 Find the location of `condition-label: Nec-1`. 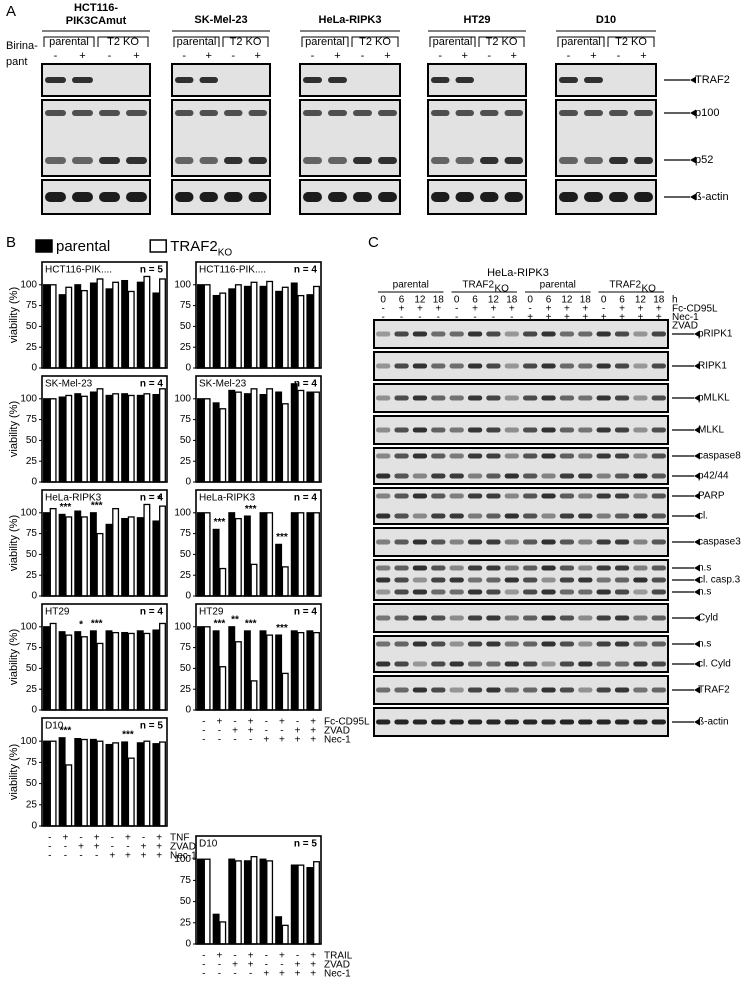

condition-label: Nec-1 is located at coordinates (183, 856).